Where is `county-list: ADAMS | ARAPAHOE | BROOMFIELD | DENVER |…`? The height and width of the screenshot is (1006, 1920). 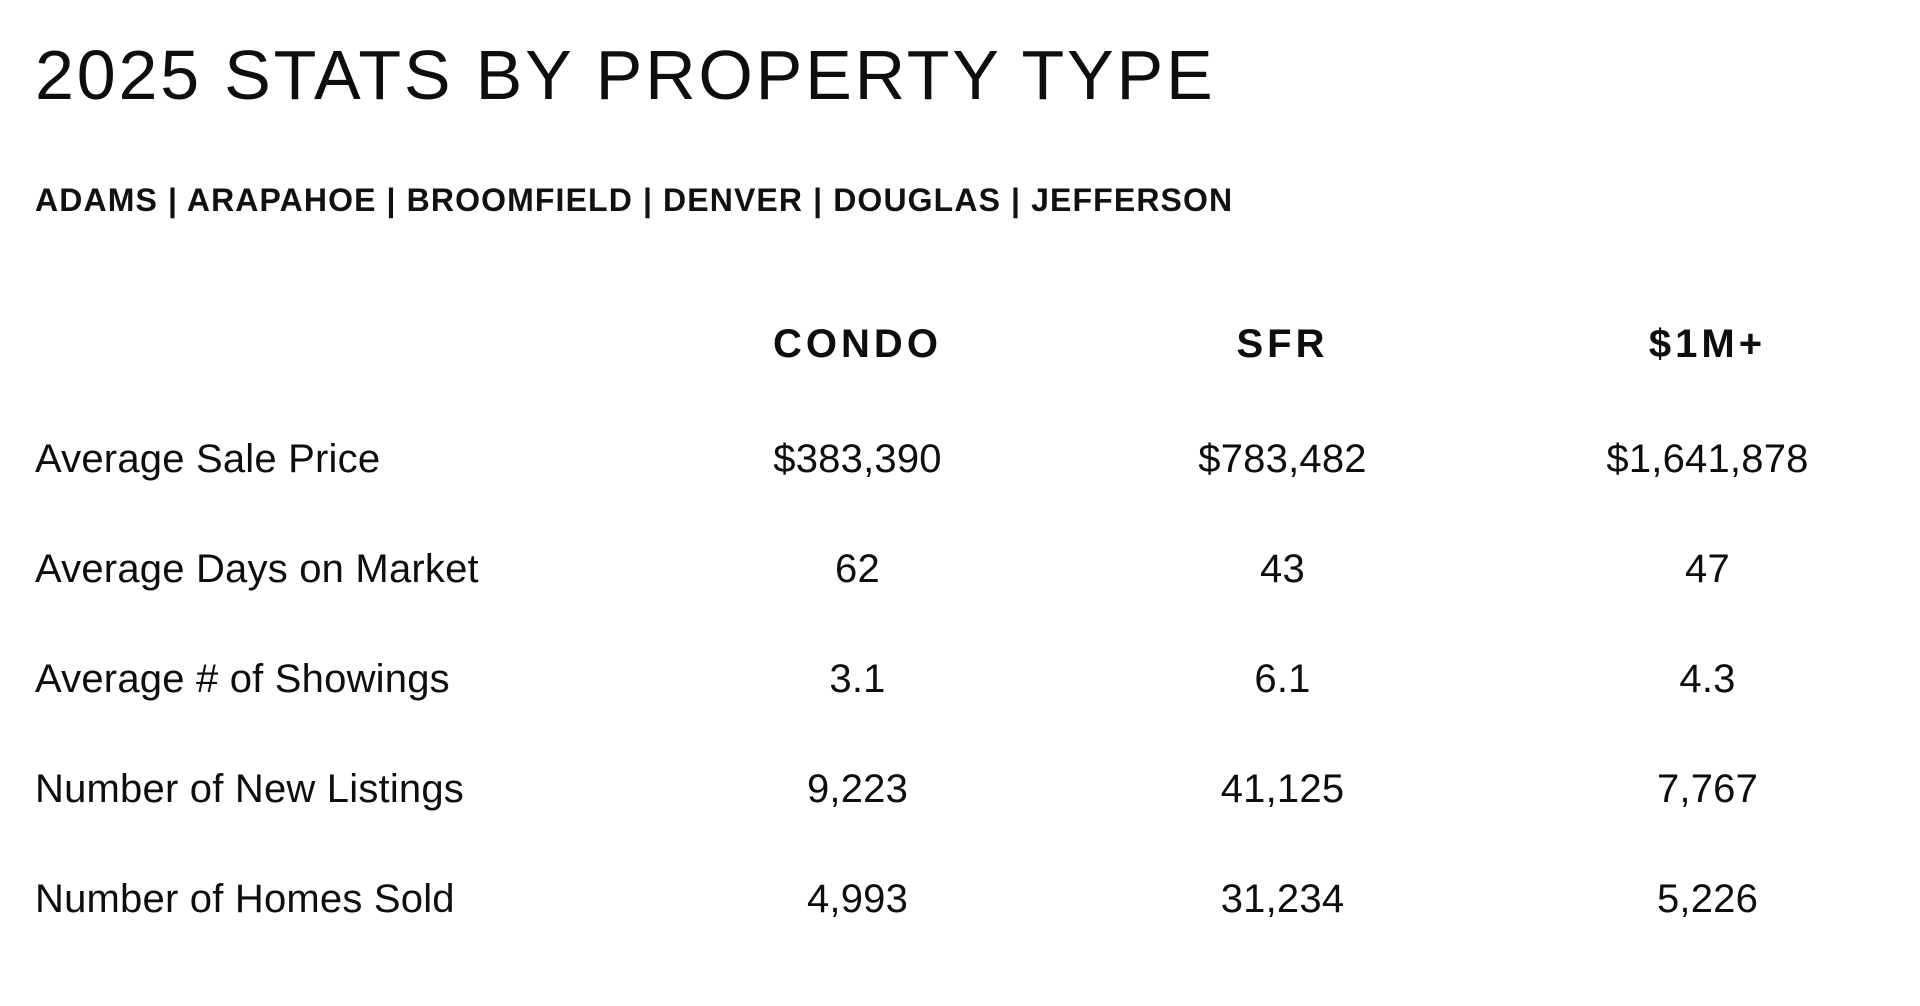
county-list: ADAMS | ARAPAHOE | BROOMFIELD | DENVER |… is located at coordinates (634, 200).